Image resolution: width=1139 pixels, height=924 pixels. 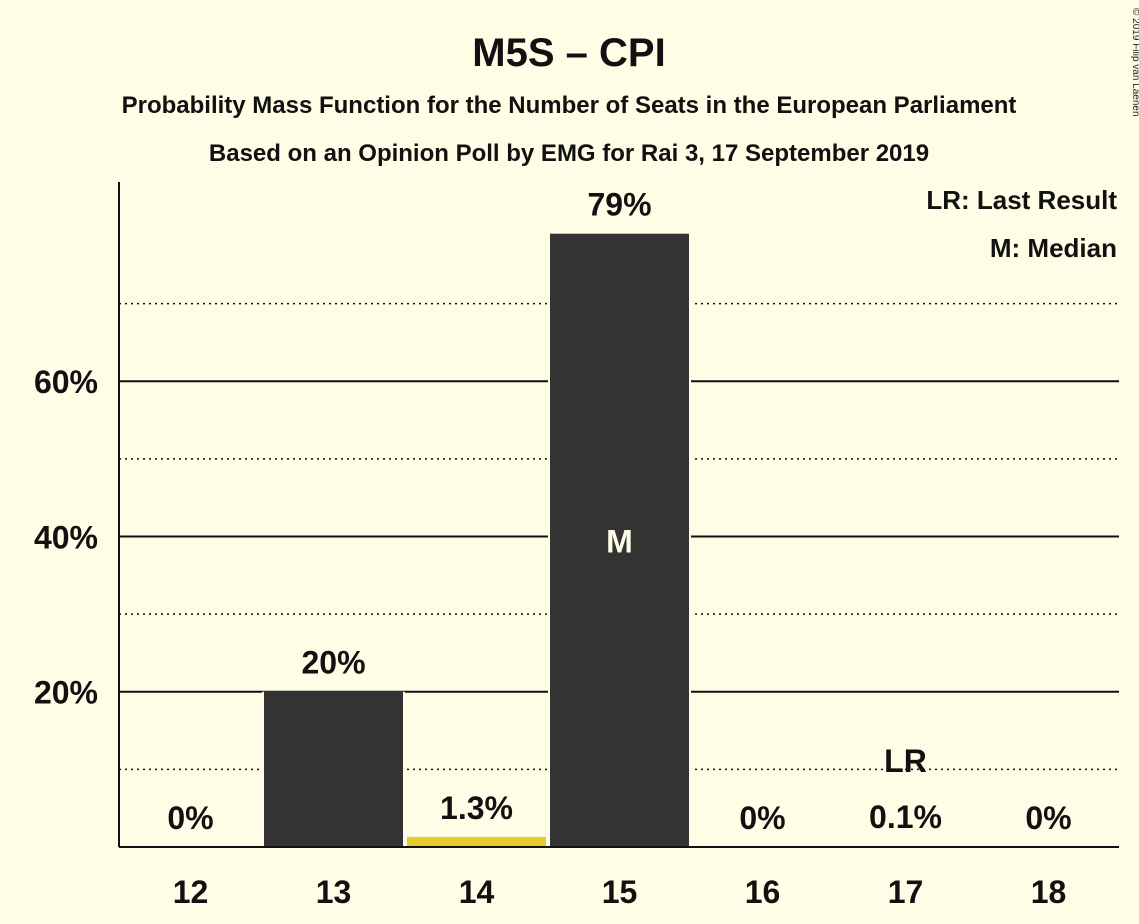 I want to click on x-tick-label: 16, so click(x=763, y=892).